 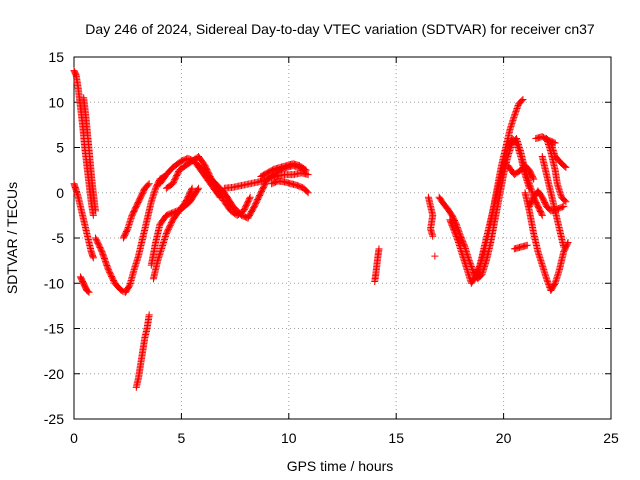 I want to click on y-tick-label: -15, so click(x=54, y=329).